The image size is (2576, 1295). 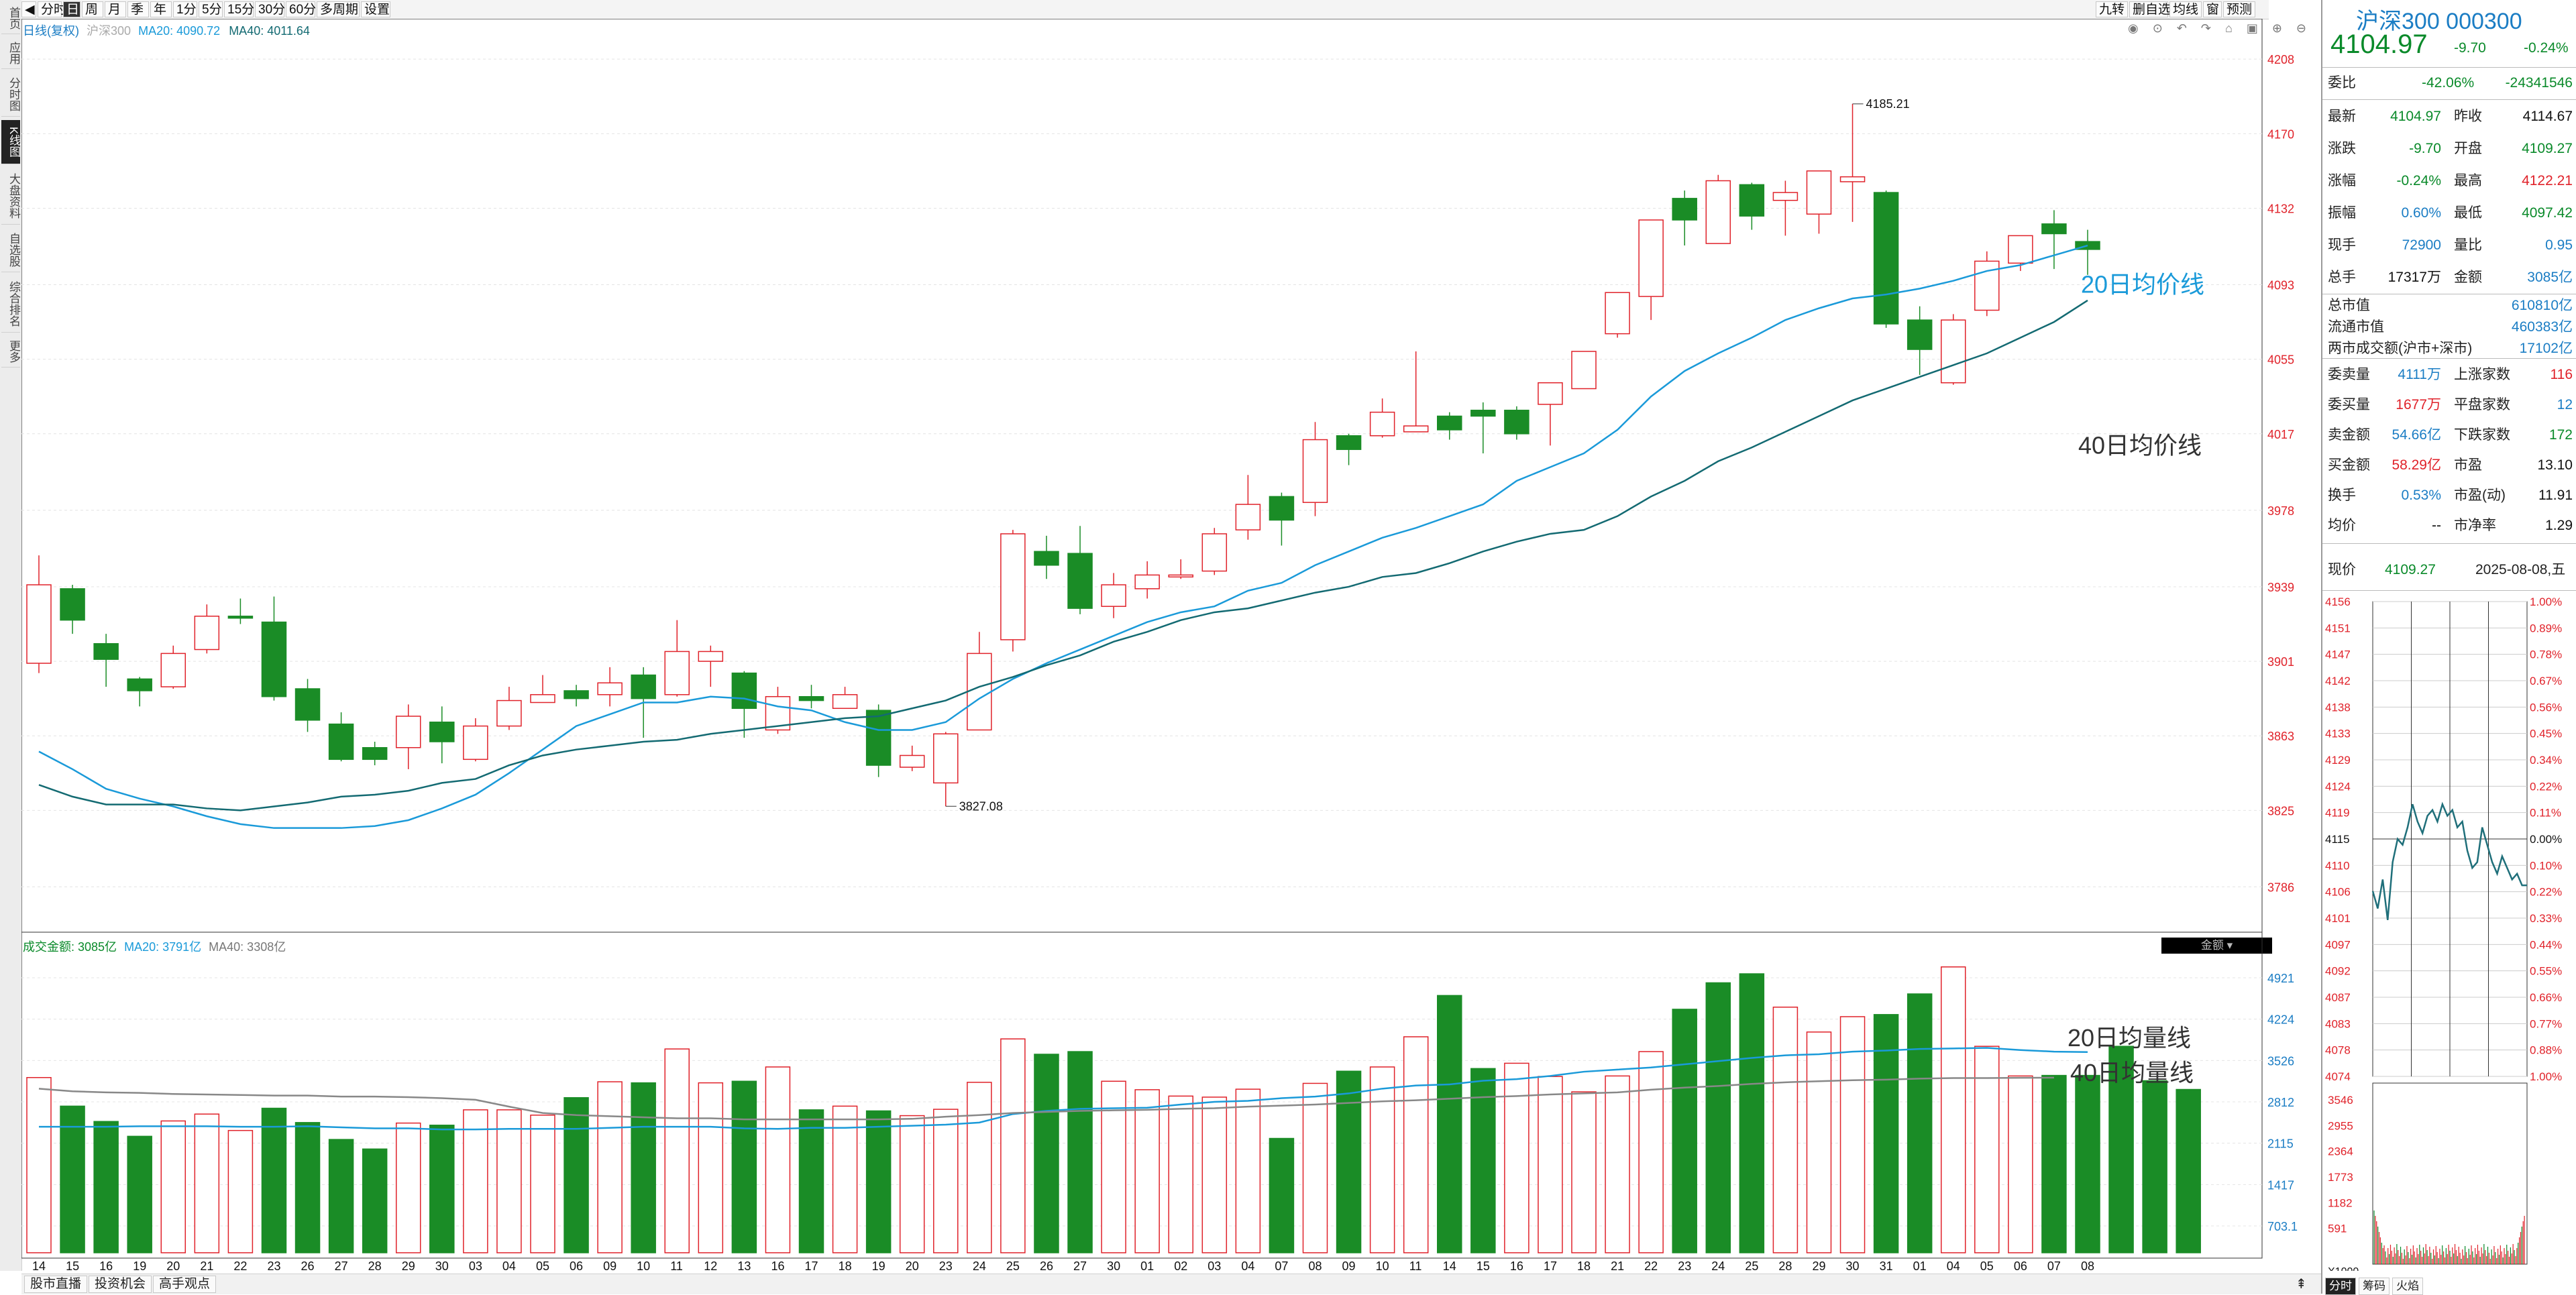 I want to click on period-tab-5: 年, so click(x=161, y=9).